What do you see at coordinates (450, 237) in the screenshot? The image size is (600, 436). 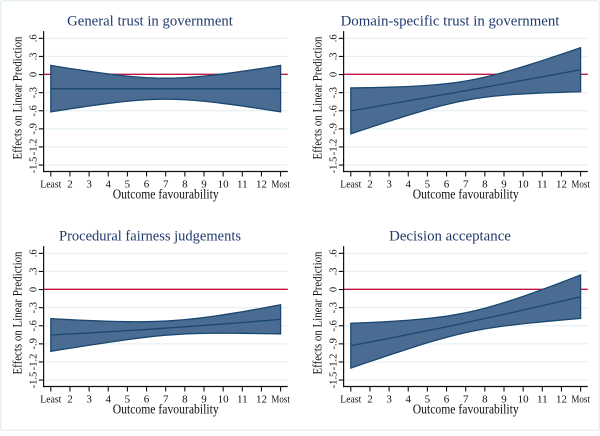 I see `svg-text: Decision acceptance` at bounding box center [450, 237].